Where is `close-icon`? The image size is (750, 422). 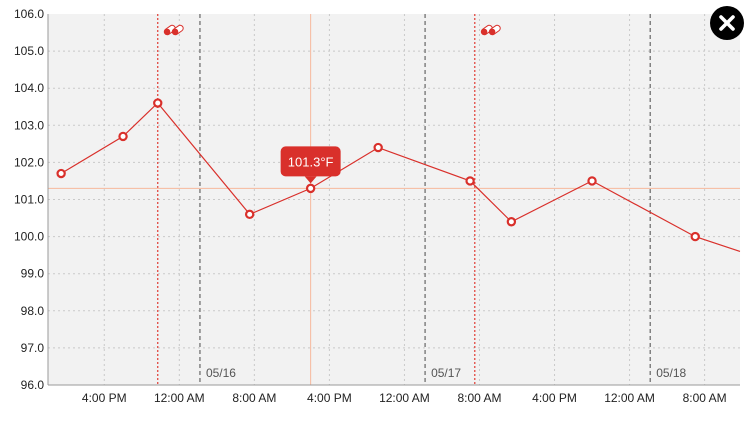
close-icon is located at coordinates (727, 23).